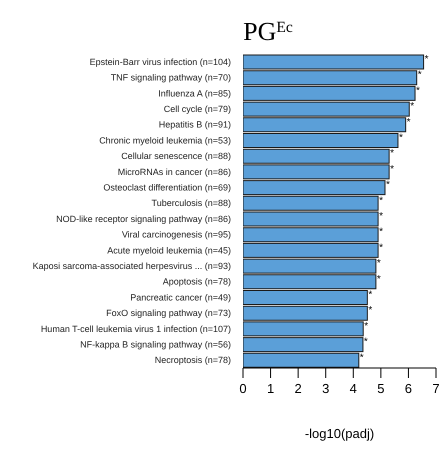 This screenshot has width=448, height=457. I want to click on y-tick-label: TNF signaling pathway (n=70), so click(170, 77).